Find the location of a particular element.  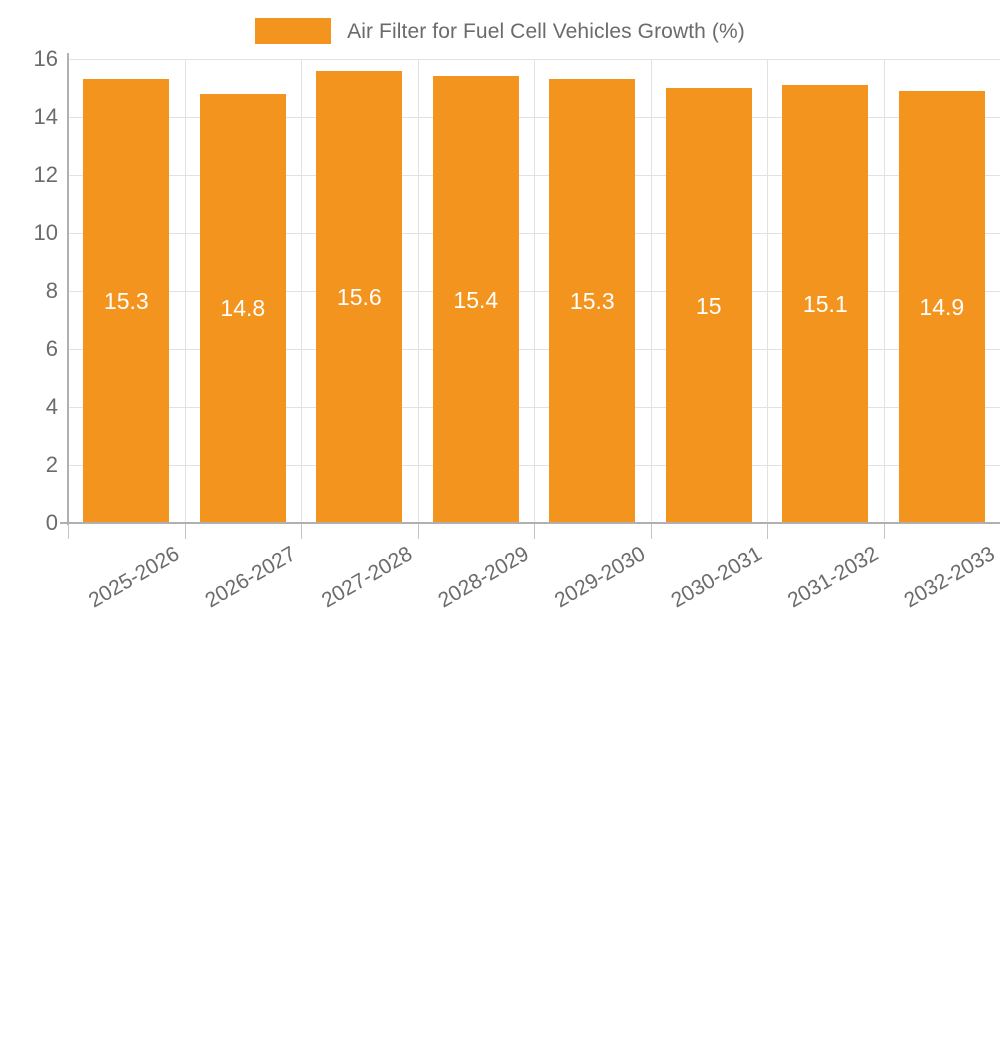

x-axis-tick-label: 2031-2032 is located at coordinates (833, 577).